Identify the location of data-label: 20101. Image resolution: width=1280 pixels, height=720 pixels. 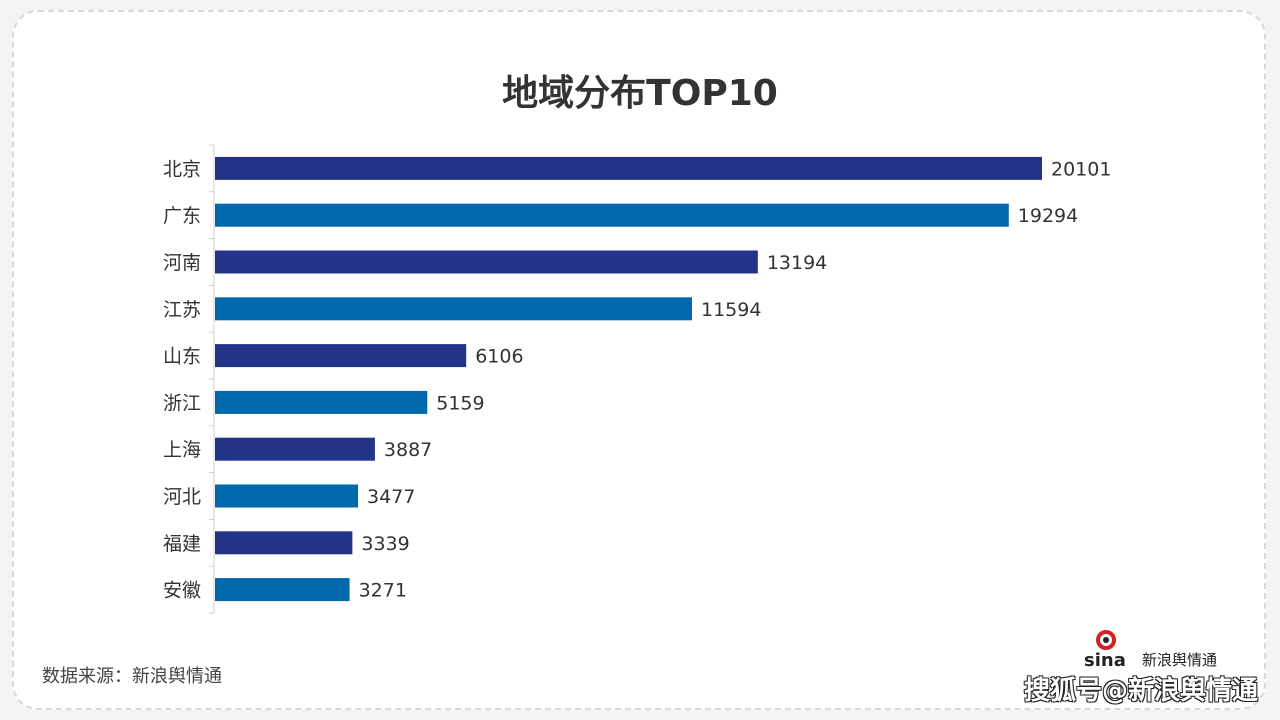
(1081, 169).